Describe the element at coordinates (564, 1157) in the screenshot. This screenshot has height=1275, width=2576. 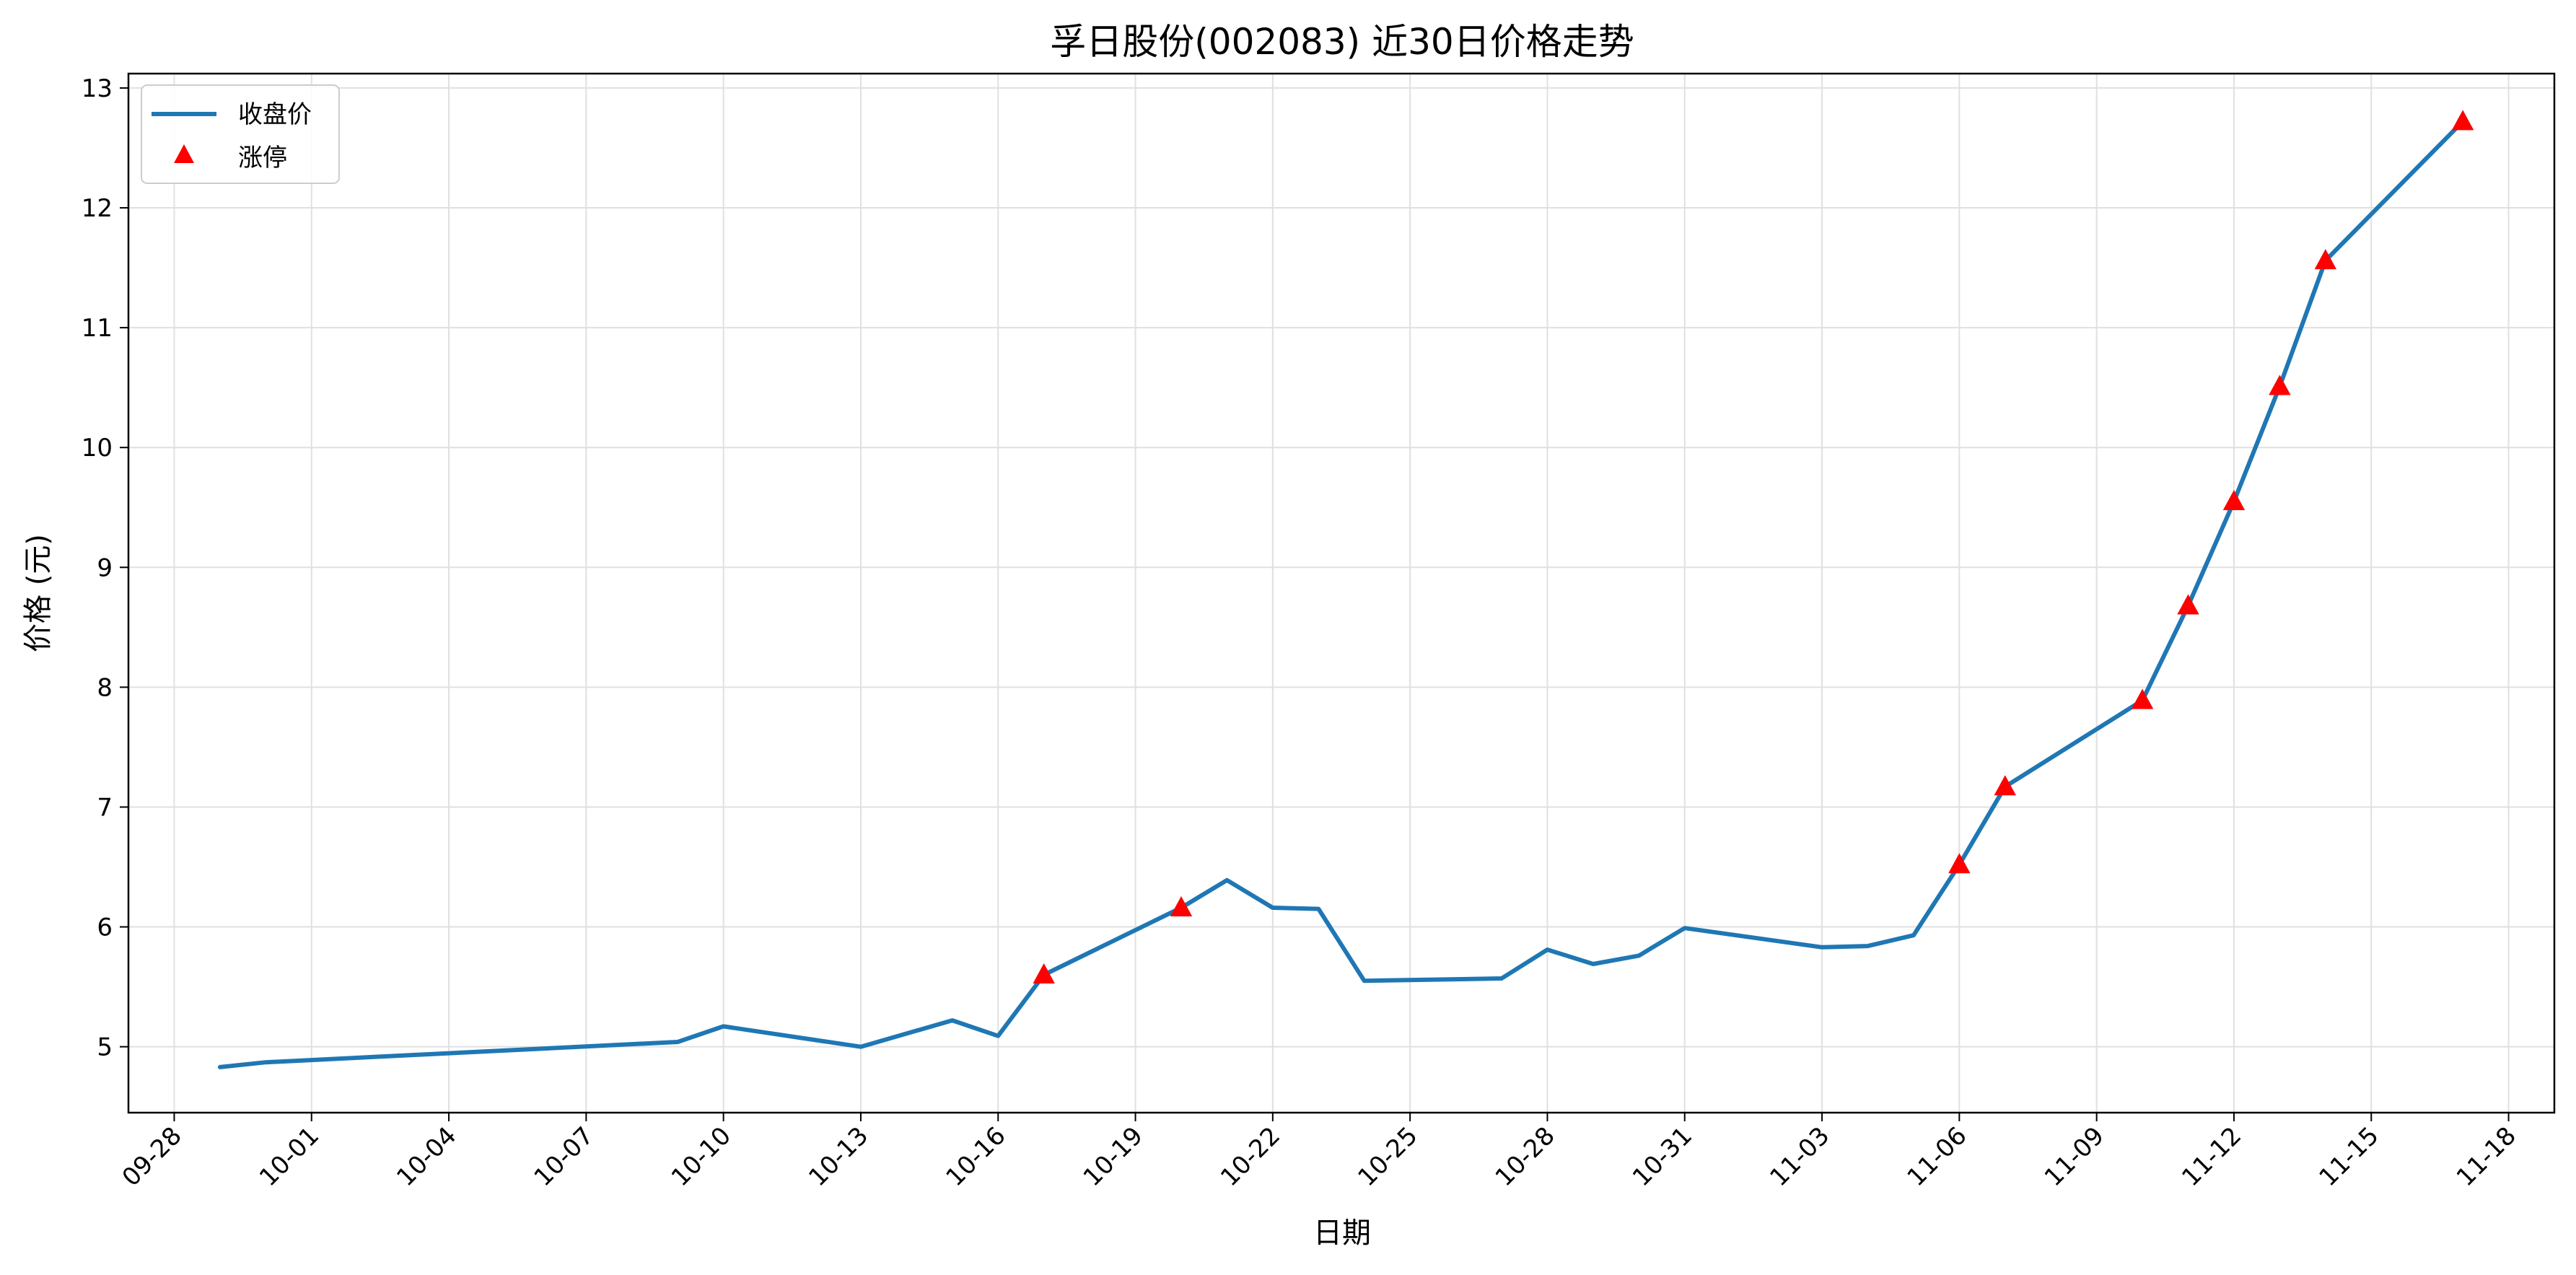
I see `x-tick-label: 10-07` at that location.